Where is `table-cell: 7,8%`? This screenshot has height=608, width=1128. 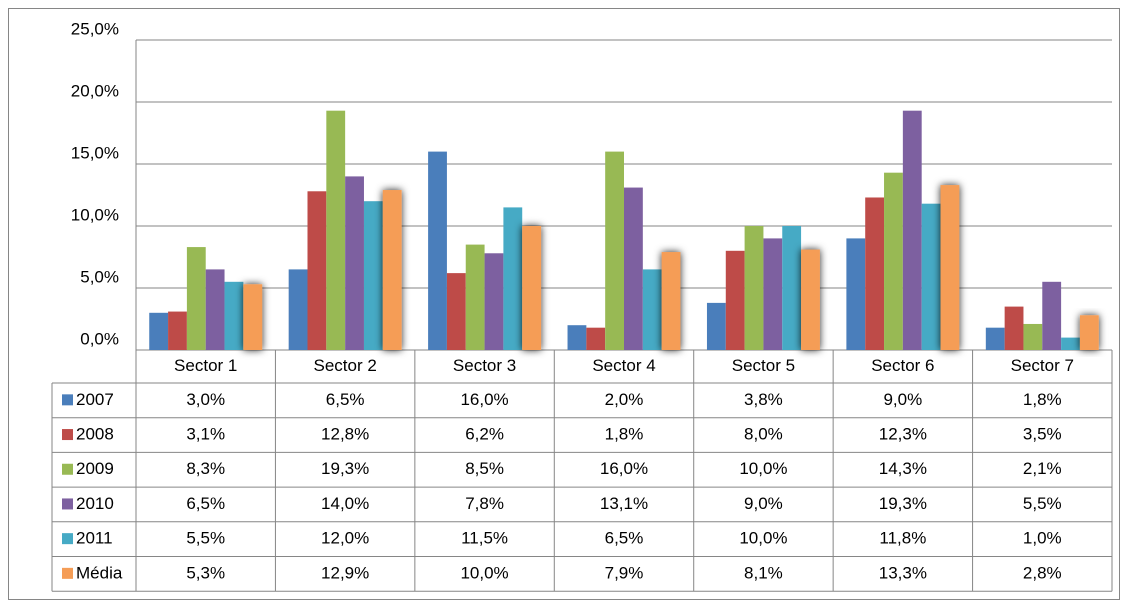 table-cell: 7,8% is located at coordinates (484, 503).